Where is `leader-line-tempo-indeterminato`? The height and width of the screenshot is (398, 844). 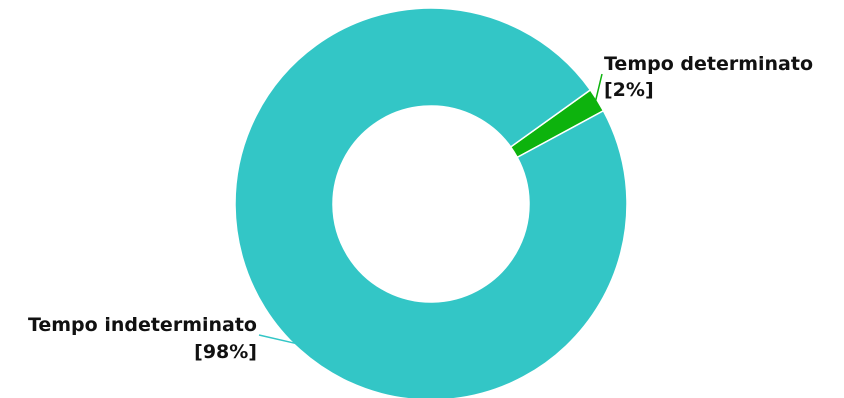 leader-line-tempo-indeterminato is located at coordinates (277, 339).